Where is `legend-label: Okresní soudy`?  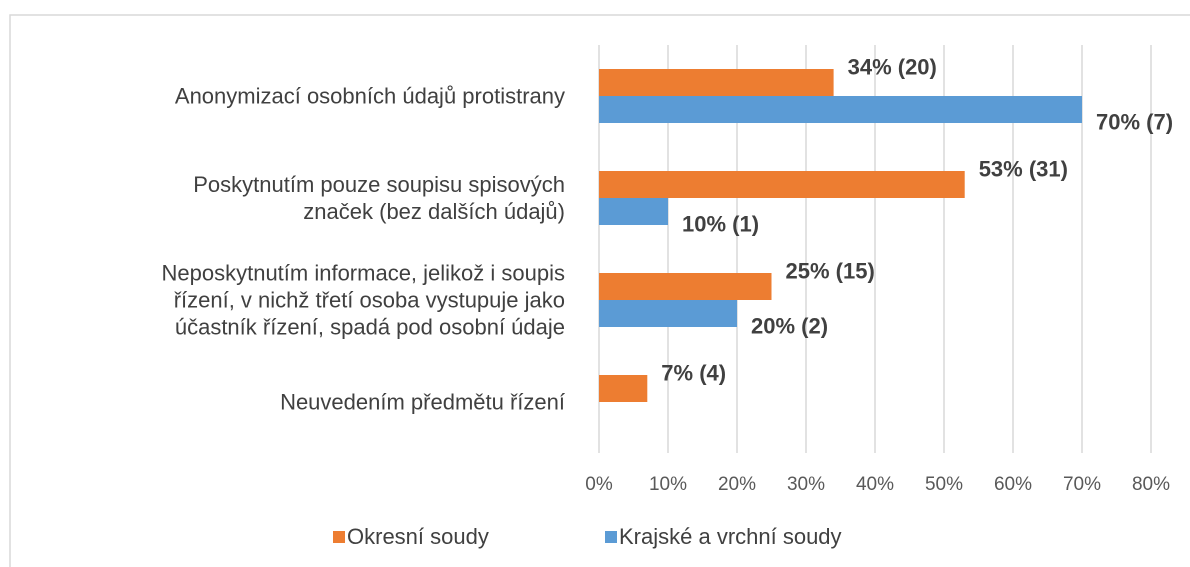 legend-label: Okresní soudy is located at coordinates (418, 536).